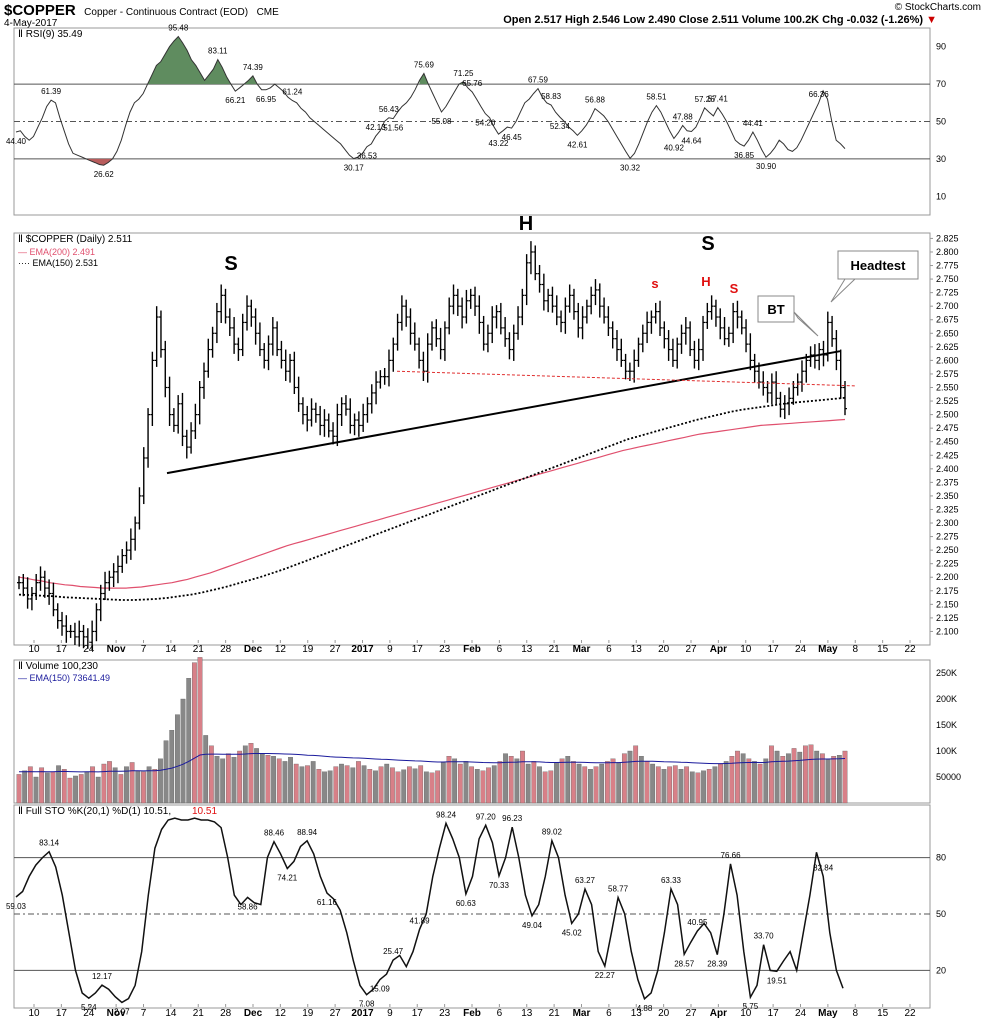 The height and width of the screenshot is (1024, 985). What do you see at coordinates (691, 1013) in the screenshot?
I see `x-axis-label-lower: 27` at bounding box center [691, 1013].